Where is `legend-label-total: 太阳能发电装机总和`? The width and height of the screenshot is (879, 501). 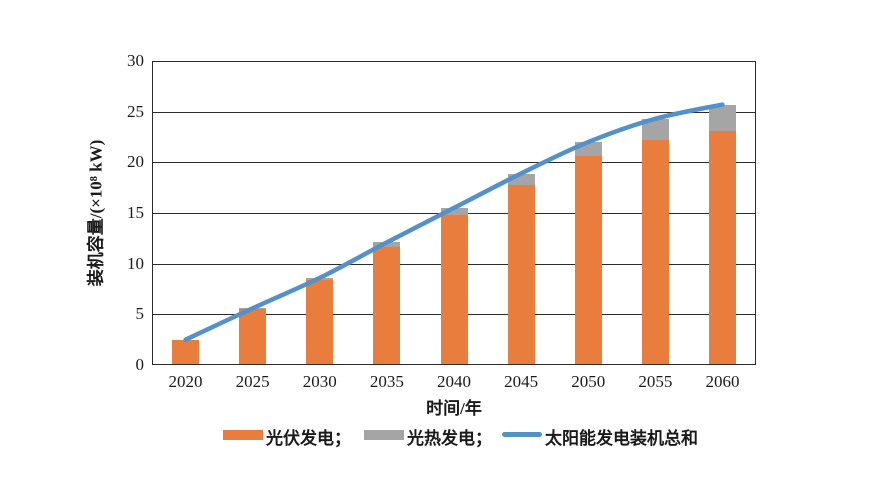 legend-label-total: 太阳能发电装机总和 is located at coordinates (621, 438).